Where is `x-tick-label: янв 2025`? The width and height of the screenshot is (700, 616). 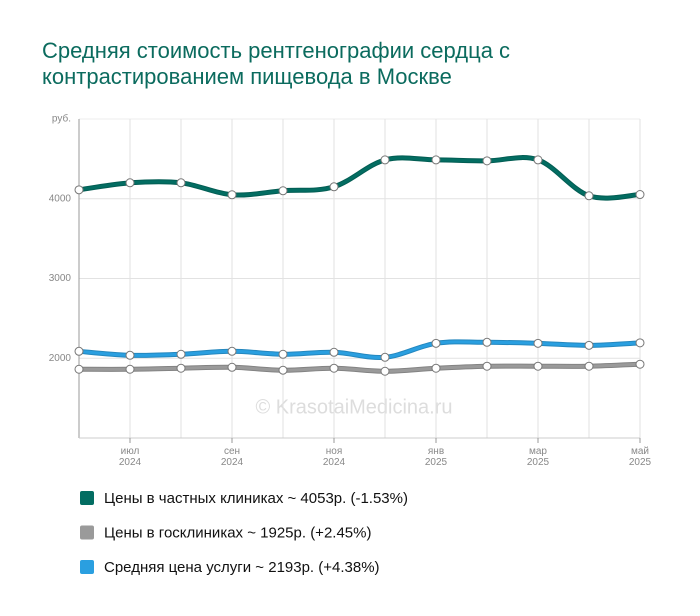
x-tick-label: янв 2025 is located at coordinates (436, 457).